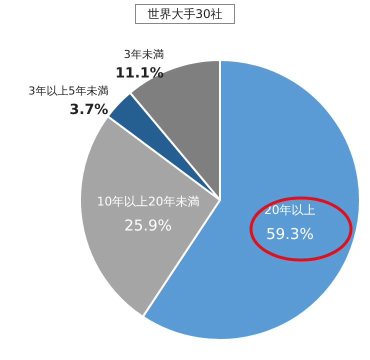 The width and height of the screenshot is (370, 360). I want to click on data-label: 59.3%, so click(290, 234).